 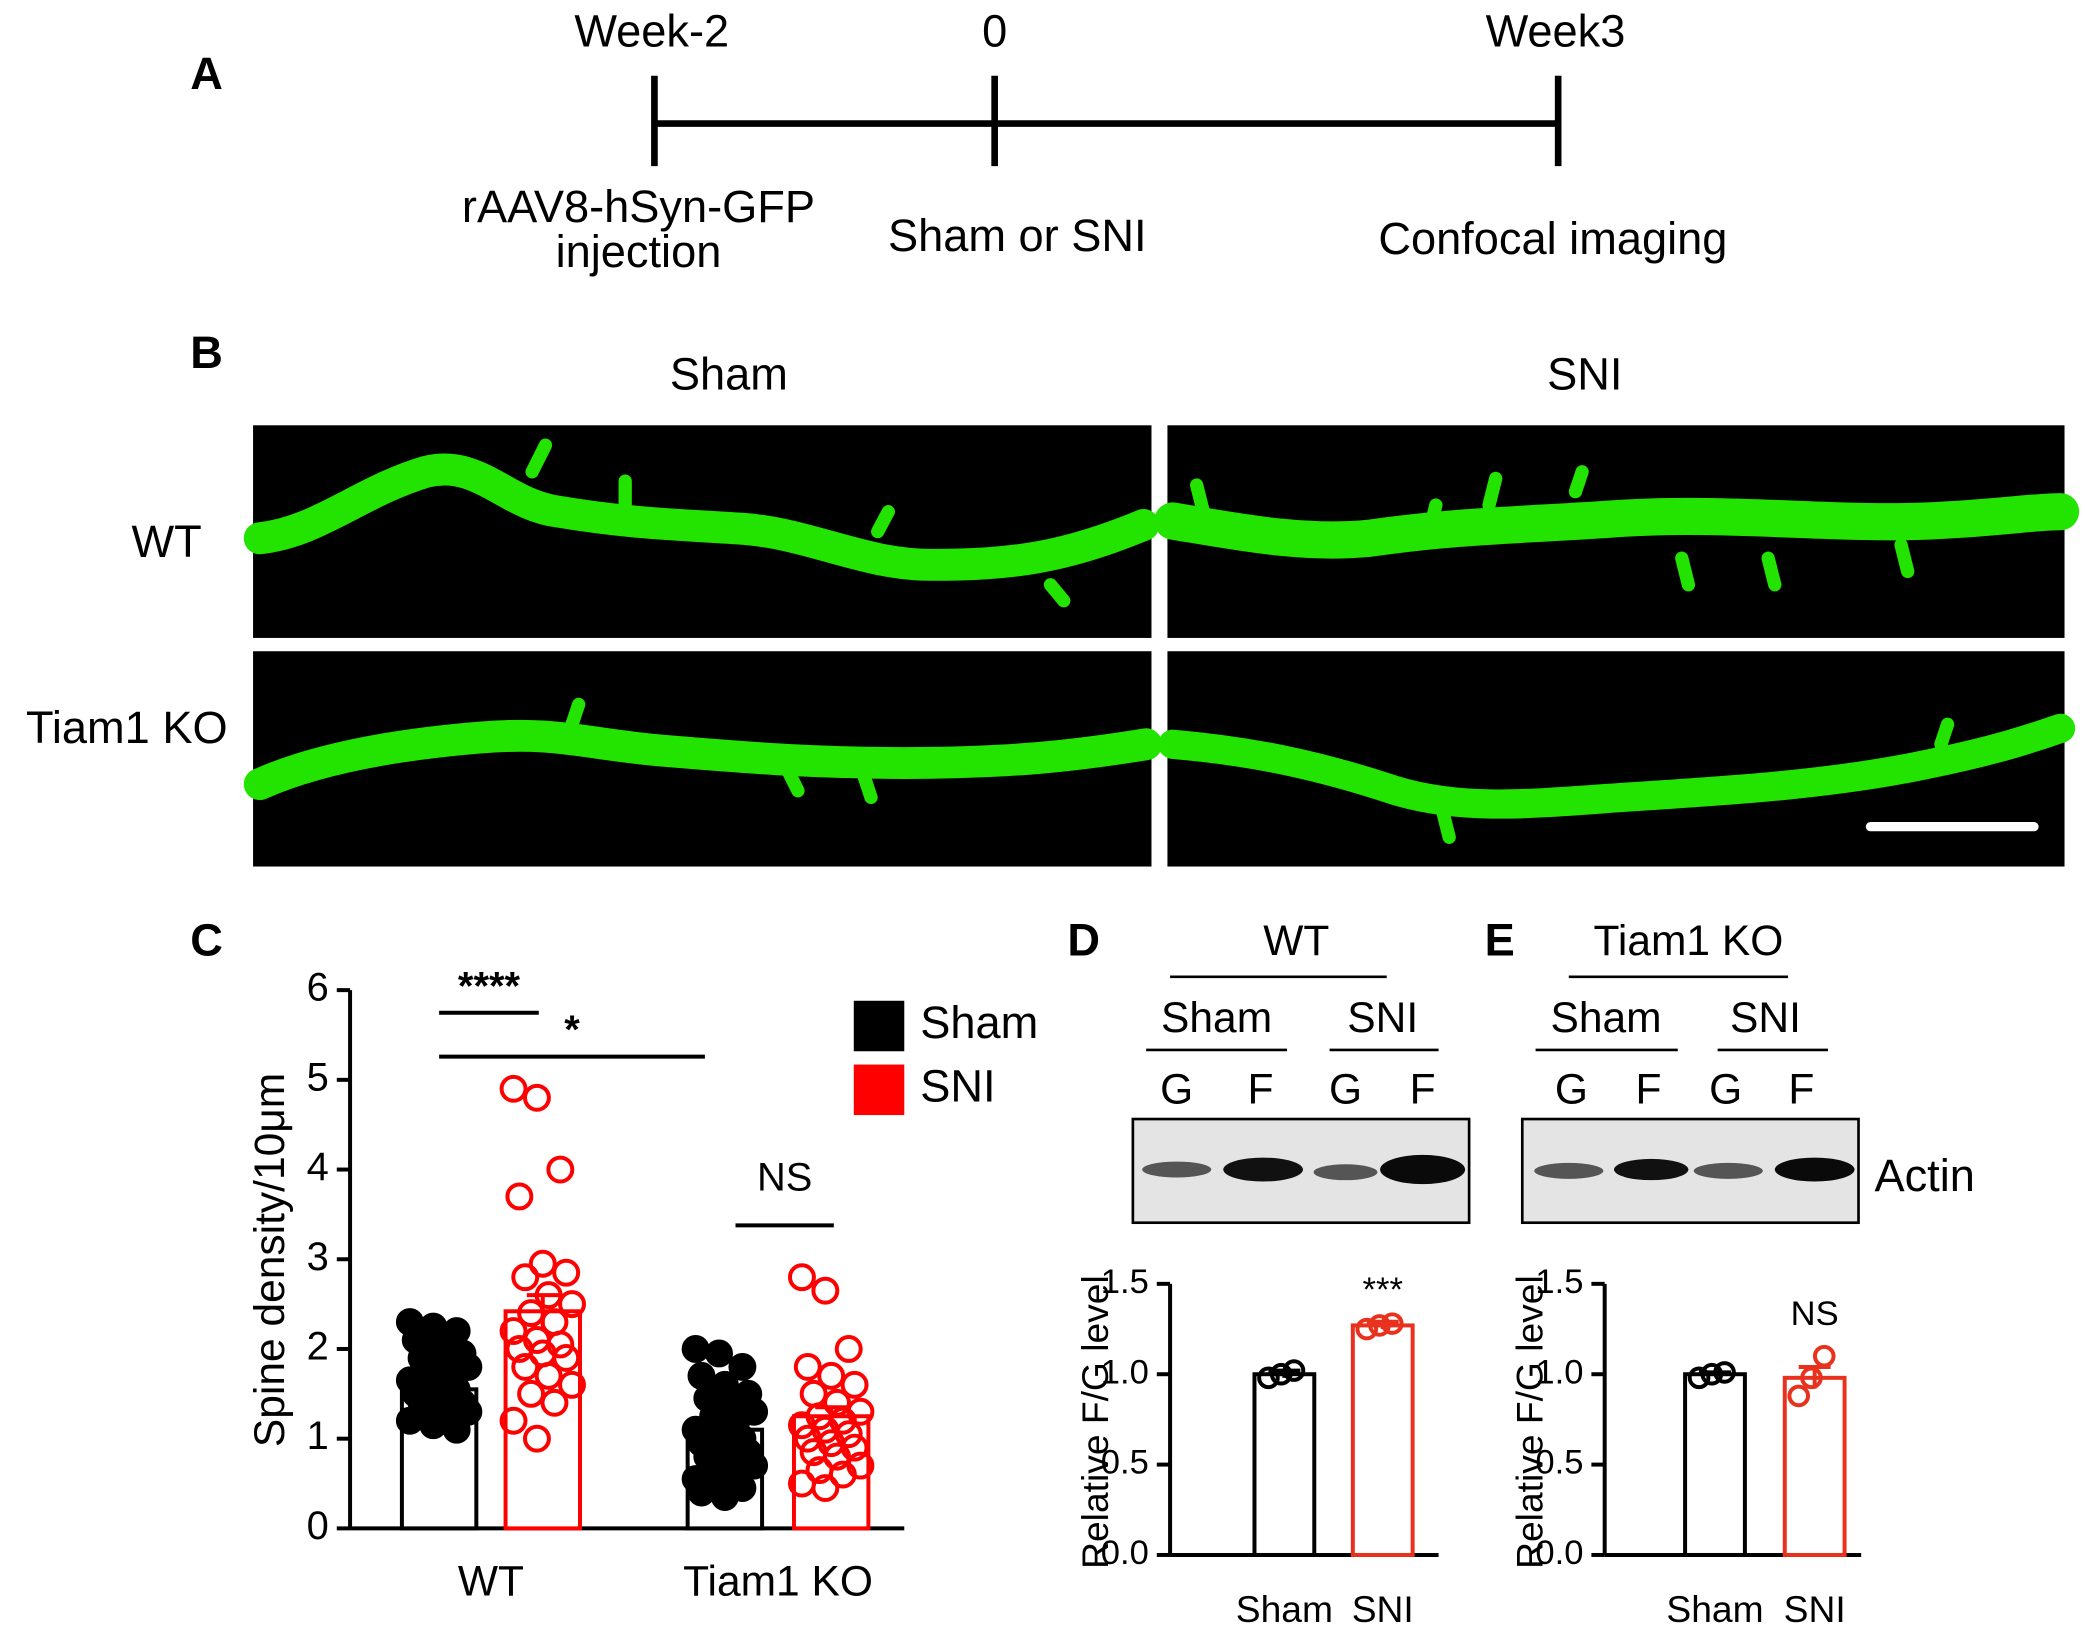 What do you see at coordinates (1296, 941) in the screenshot?
I see `genotype: WT` at bounding box center [1296, 941].